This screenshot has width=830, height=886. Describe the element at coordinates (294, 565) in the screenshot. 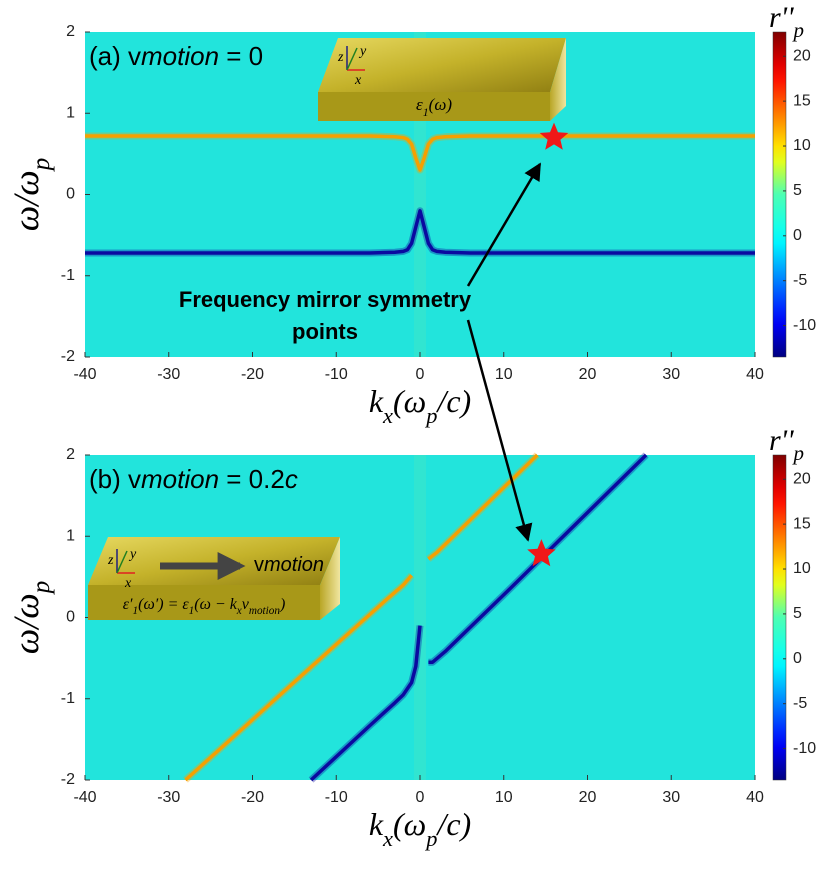

I see `velocity-label-part: motion` at that location.